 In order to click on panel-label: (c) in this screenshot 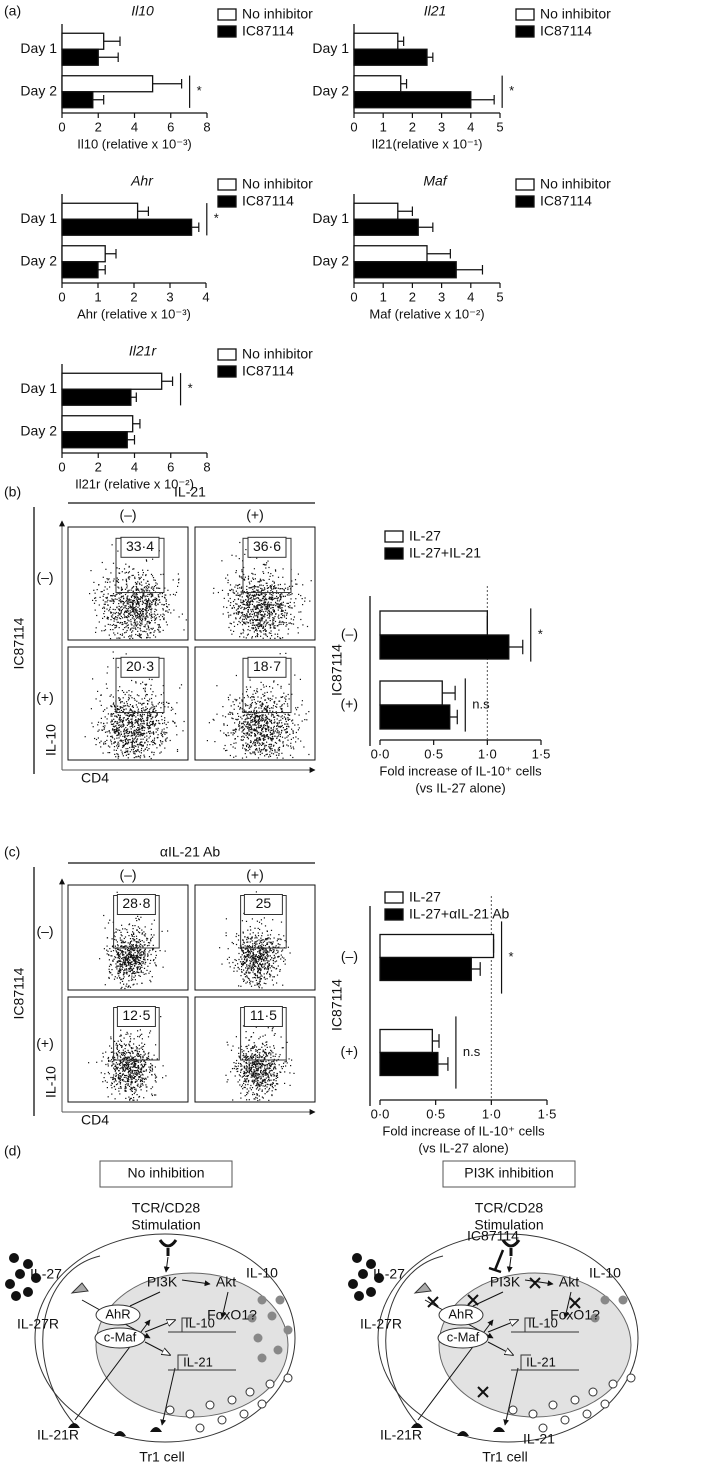, I will do `click(12, 852)`.